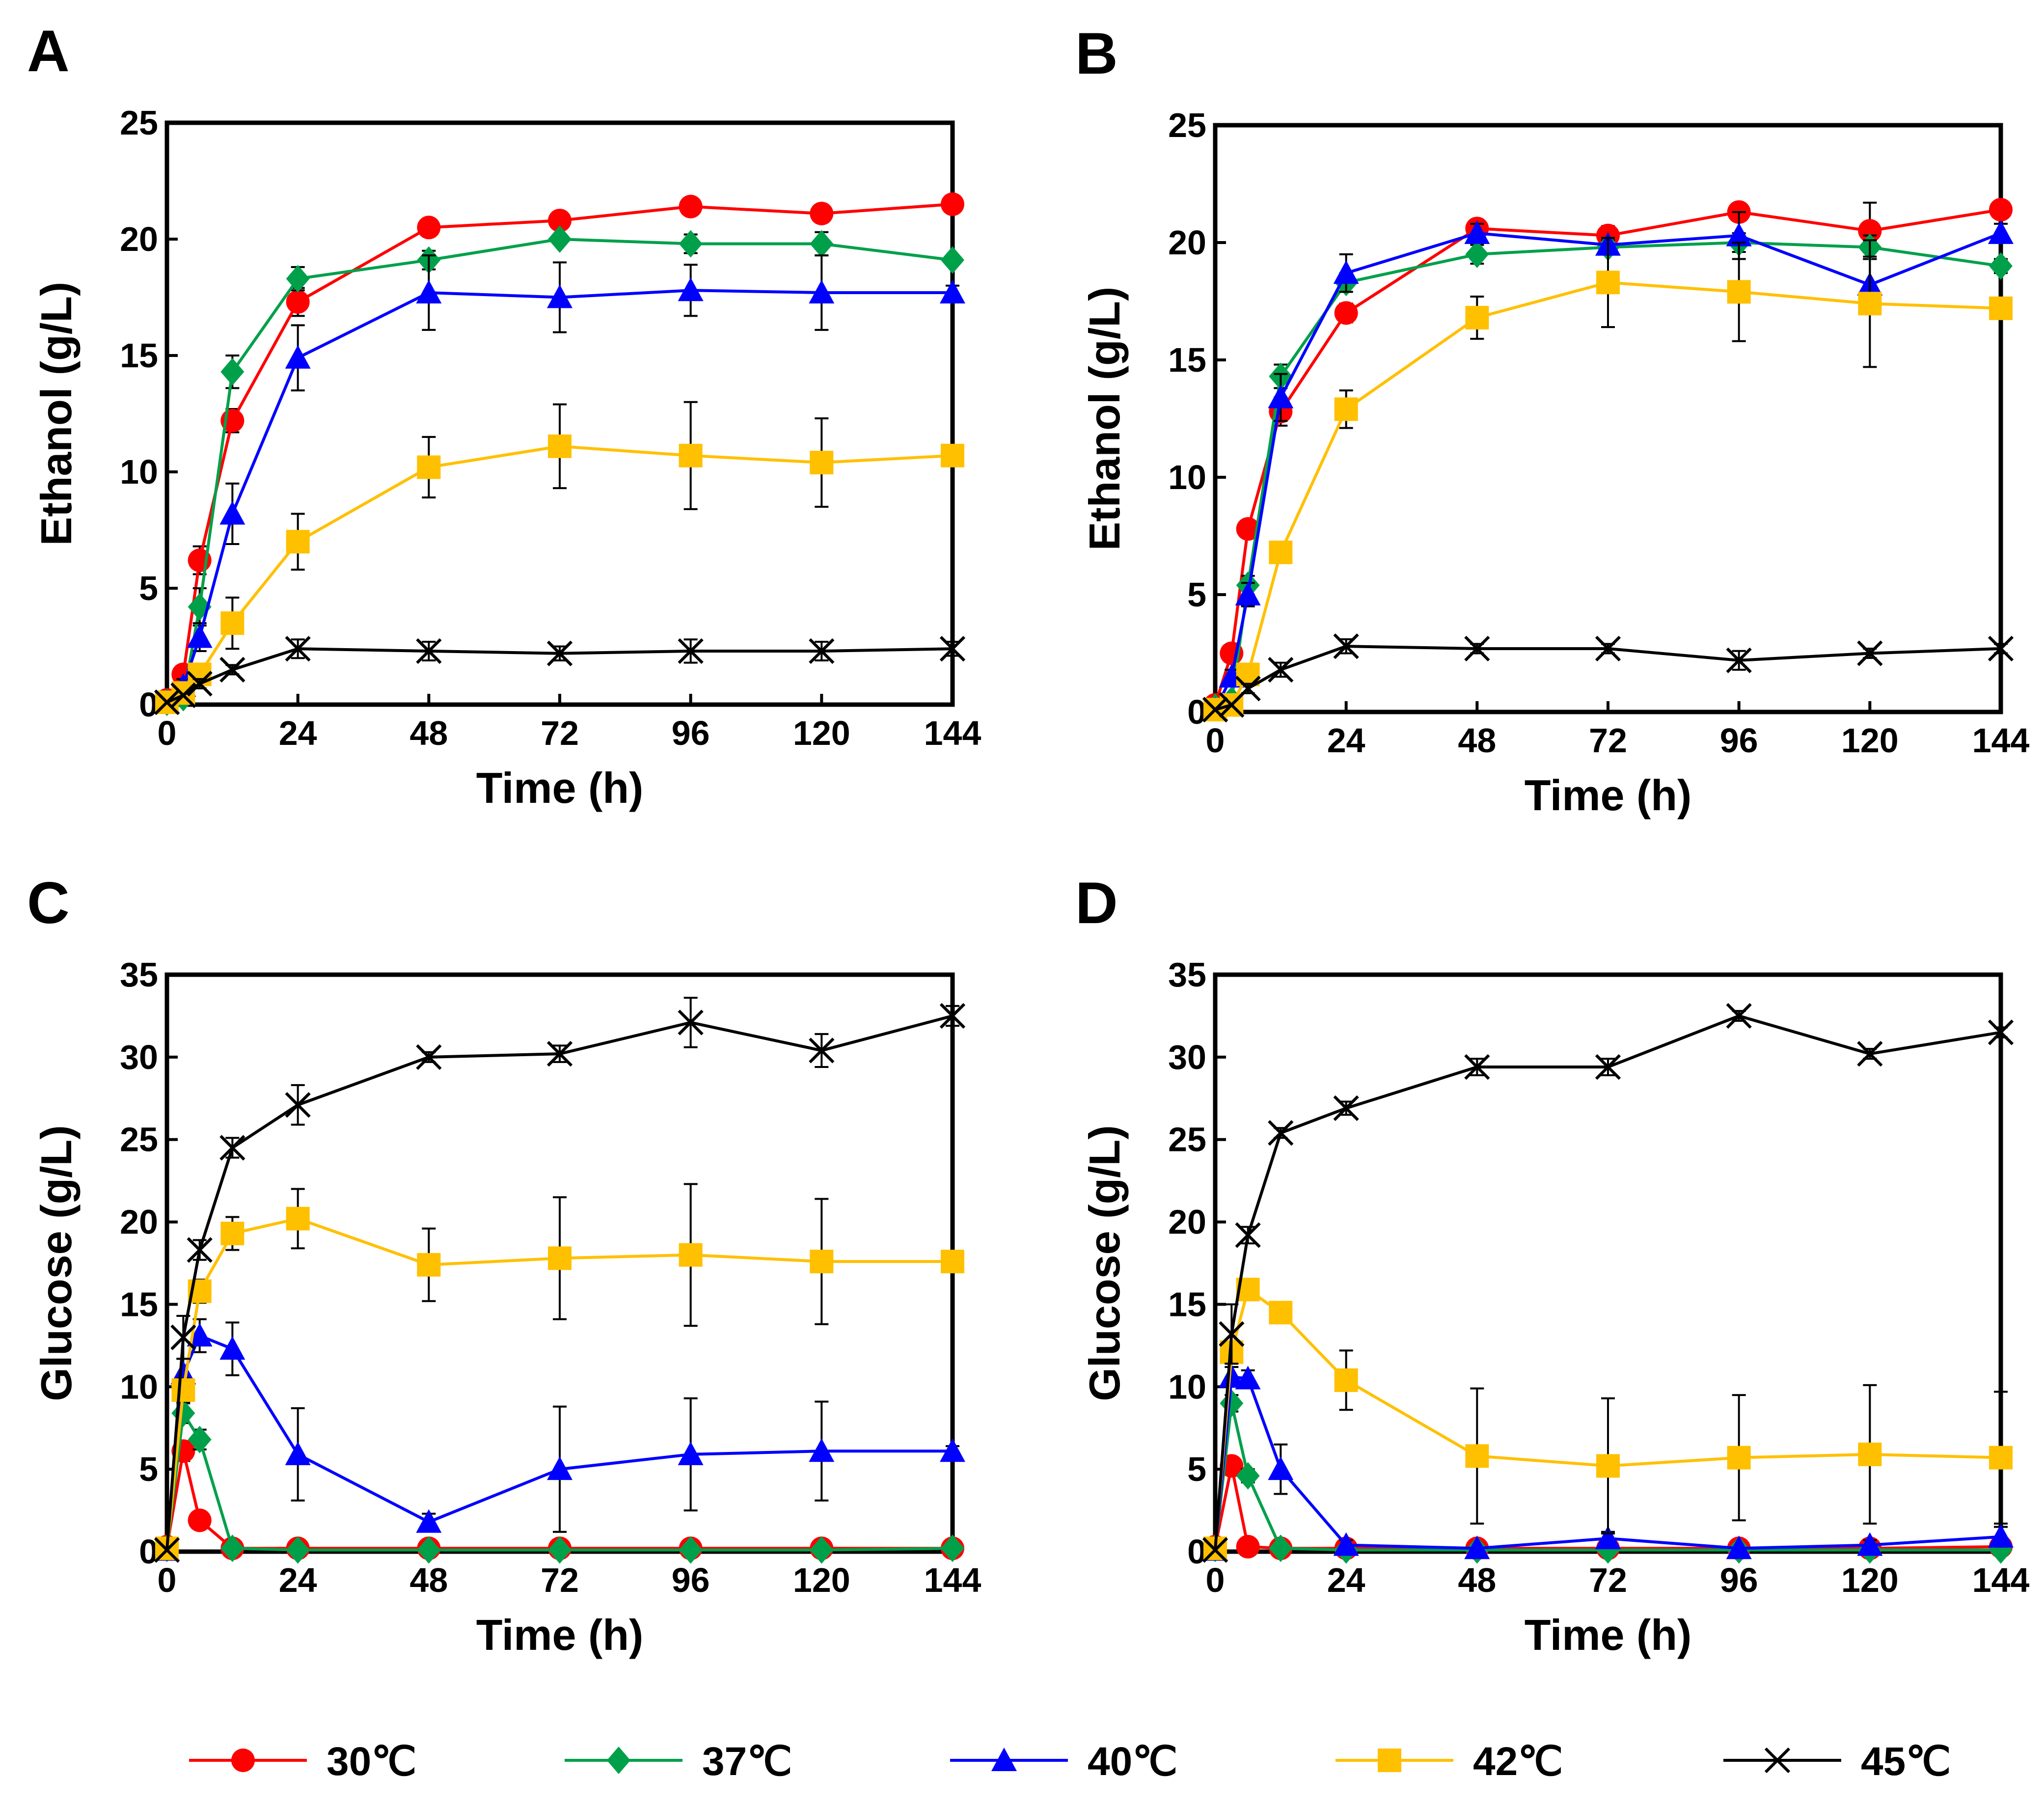 The width and height of the screenshot is (2044, 1805). I want to click on x-tick-label-c-48: 48, so click(428, 1580).